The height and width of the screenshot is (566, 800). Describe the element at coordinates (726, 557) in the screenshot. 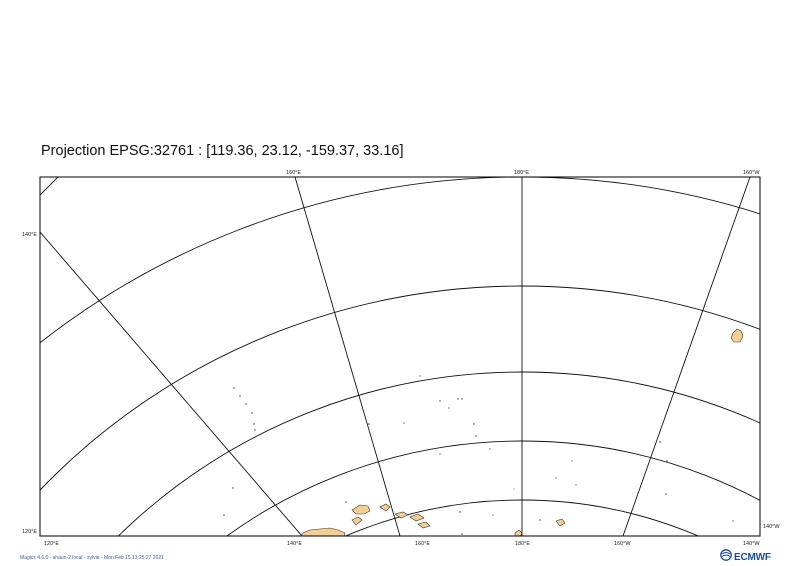

I see `ecmwf-logo-icon` at that location.